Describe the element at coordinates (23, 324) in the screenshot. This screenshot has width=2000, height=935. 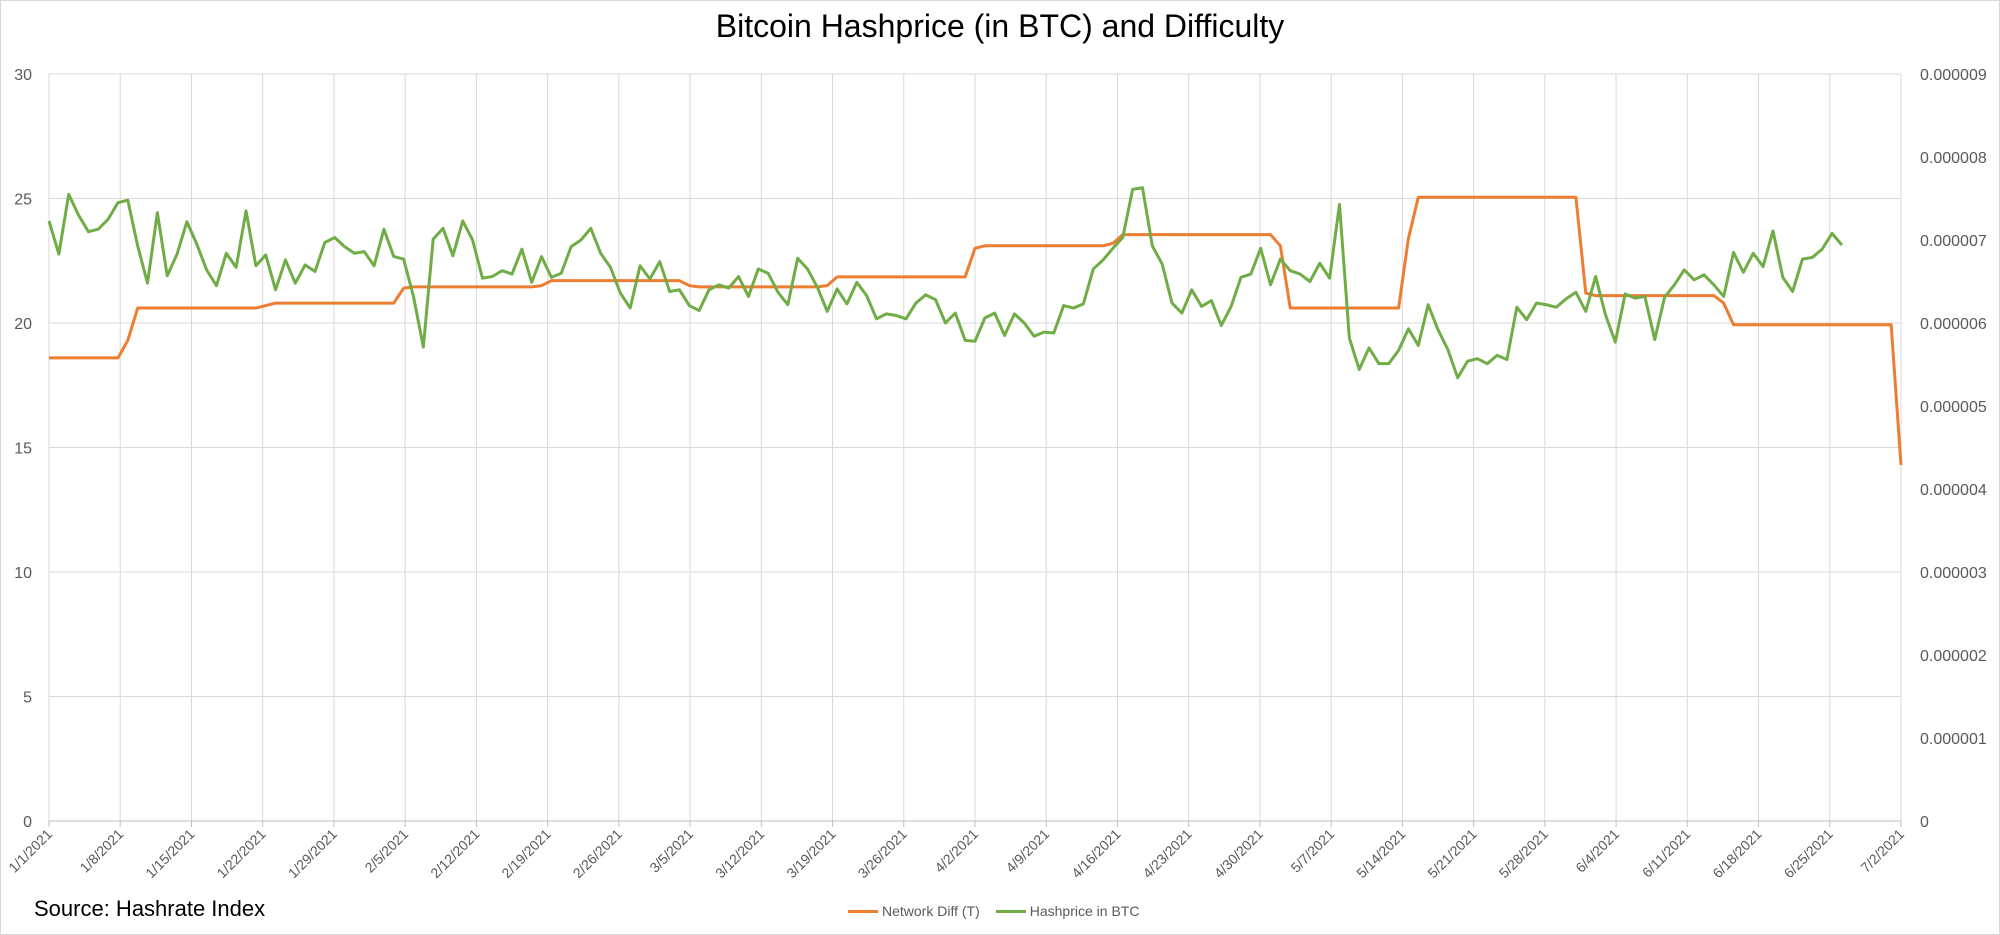
I see `left-tick-label: 20` at that location.